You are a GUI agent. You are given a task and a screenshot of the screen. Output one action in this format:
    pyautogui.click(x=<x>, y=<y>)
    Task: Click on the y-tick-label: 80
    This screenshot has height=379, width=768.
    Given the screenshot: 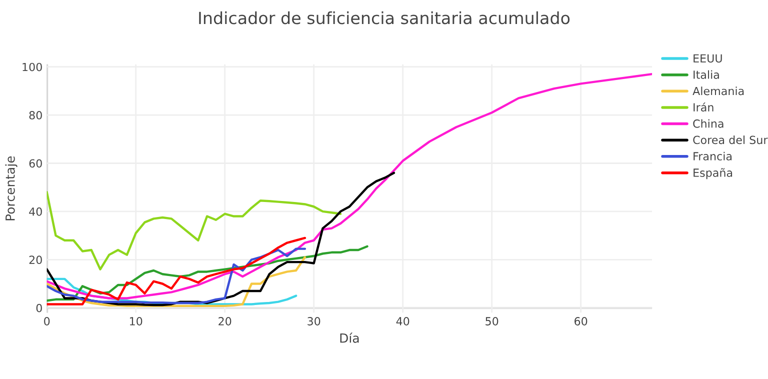 What is the action you would take?
    pyautogui.click(x=35, y=115)
    